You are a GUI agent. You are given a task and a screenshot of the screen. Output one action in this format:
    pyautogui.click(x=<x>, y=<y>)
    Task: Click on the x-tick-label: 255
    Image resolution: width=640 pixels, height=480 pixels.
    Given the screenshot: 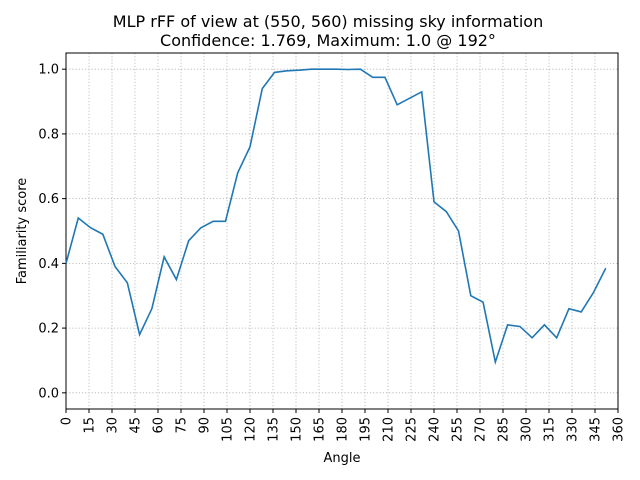 What is the action you would take?
    pyautogui.click(x=458, y=429)
    